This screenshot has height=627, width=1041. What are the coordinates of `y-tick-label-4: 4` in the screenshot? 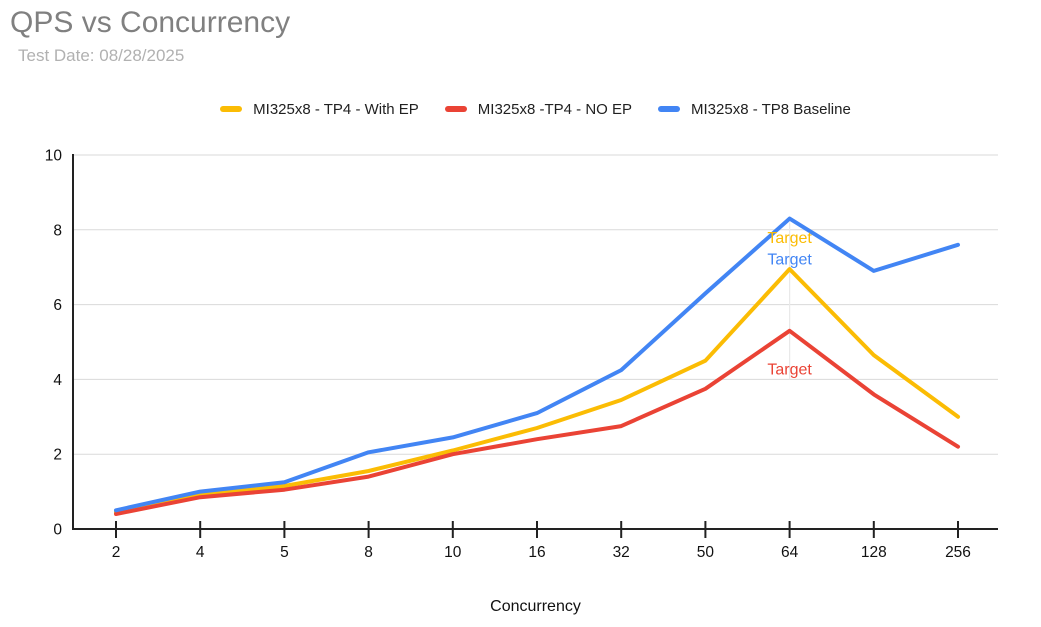 It's located at (57, 380).